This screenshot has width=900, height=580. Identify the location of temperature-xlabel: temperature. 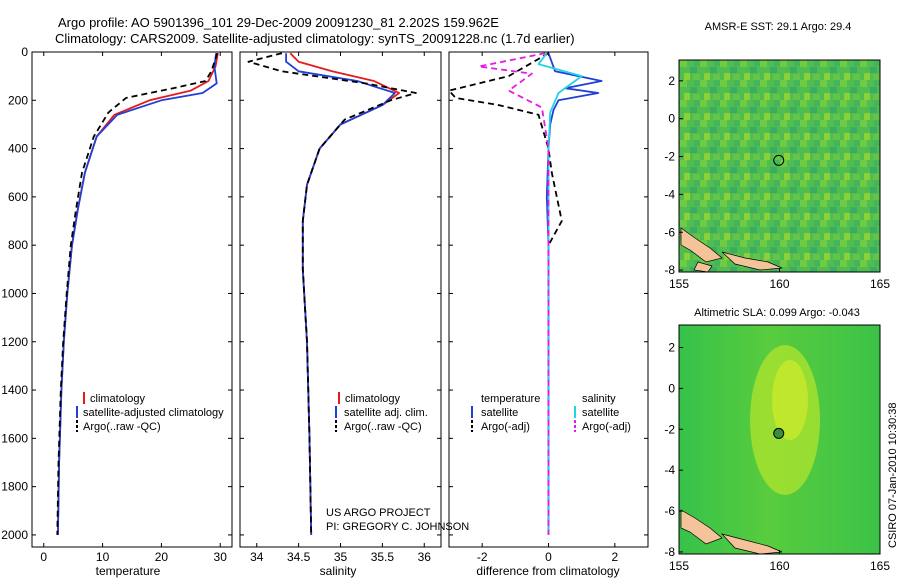
(128, 571).